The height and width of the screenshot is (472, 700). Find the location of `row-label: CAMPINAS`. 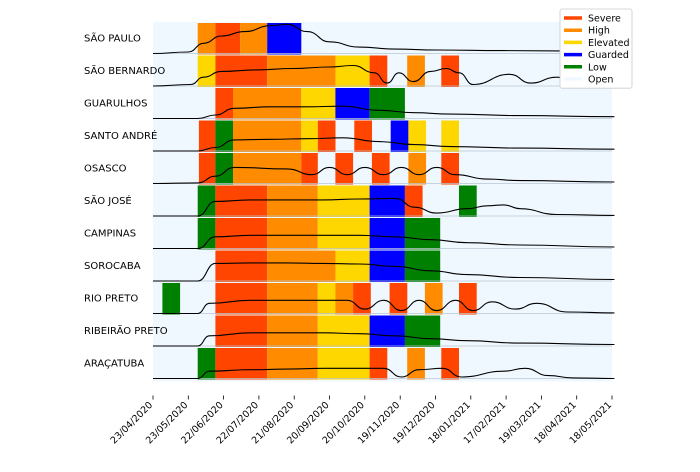

row-label: CAMPINAS is located at coordinates (110, 233).